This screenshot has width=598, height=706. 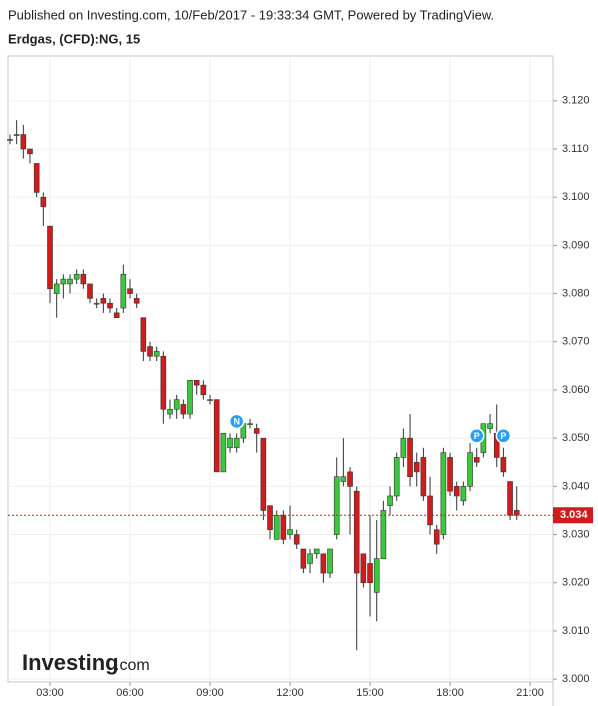 What do you see at coordinates (575, 149) in the screenshot?
I see `y-tick-label: 3.110` at bounding box center [575, 149].